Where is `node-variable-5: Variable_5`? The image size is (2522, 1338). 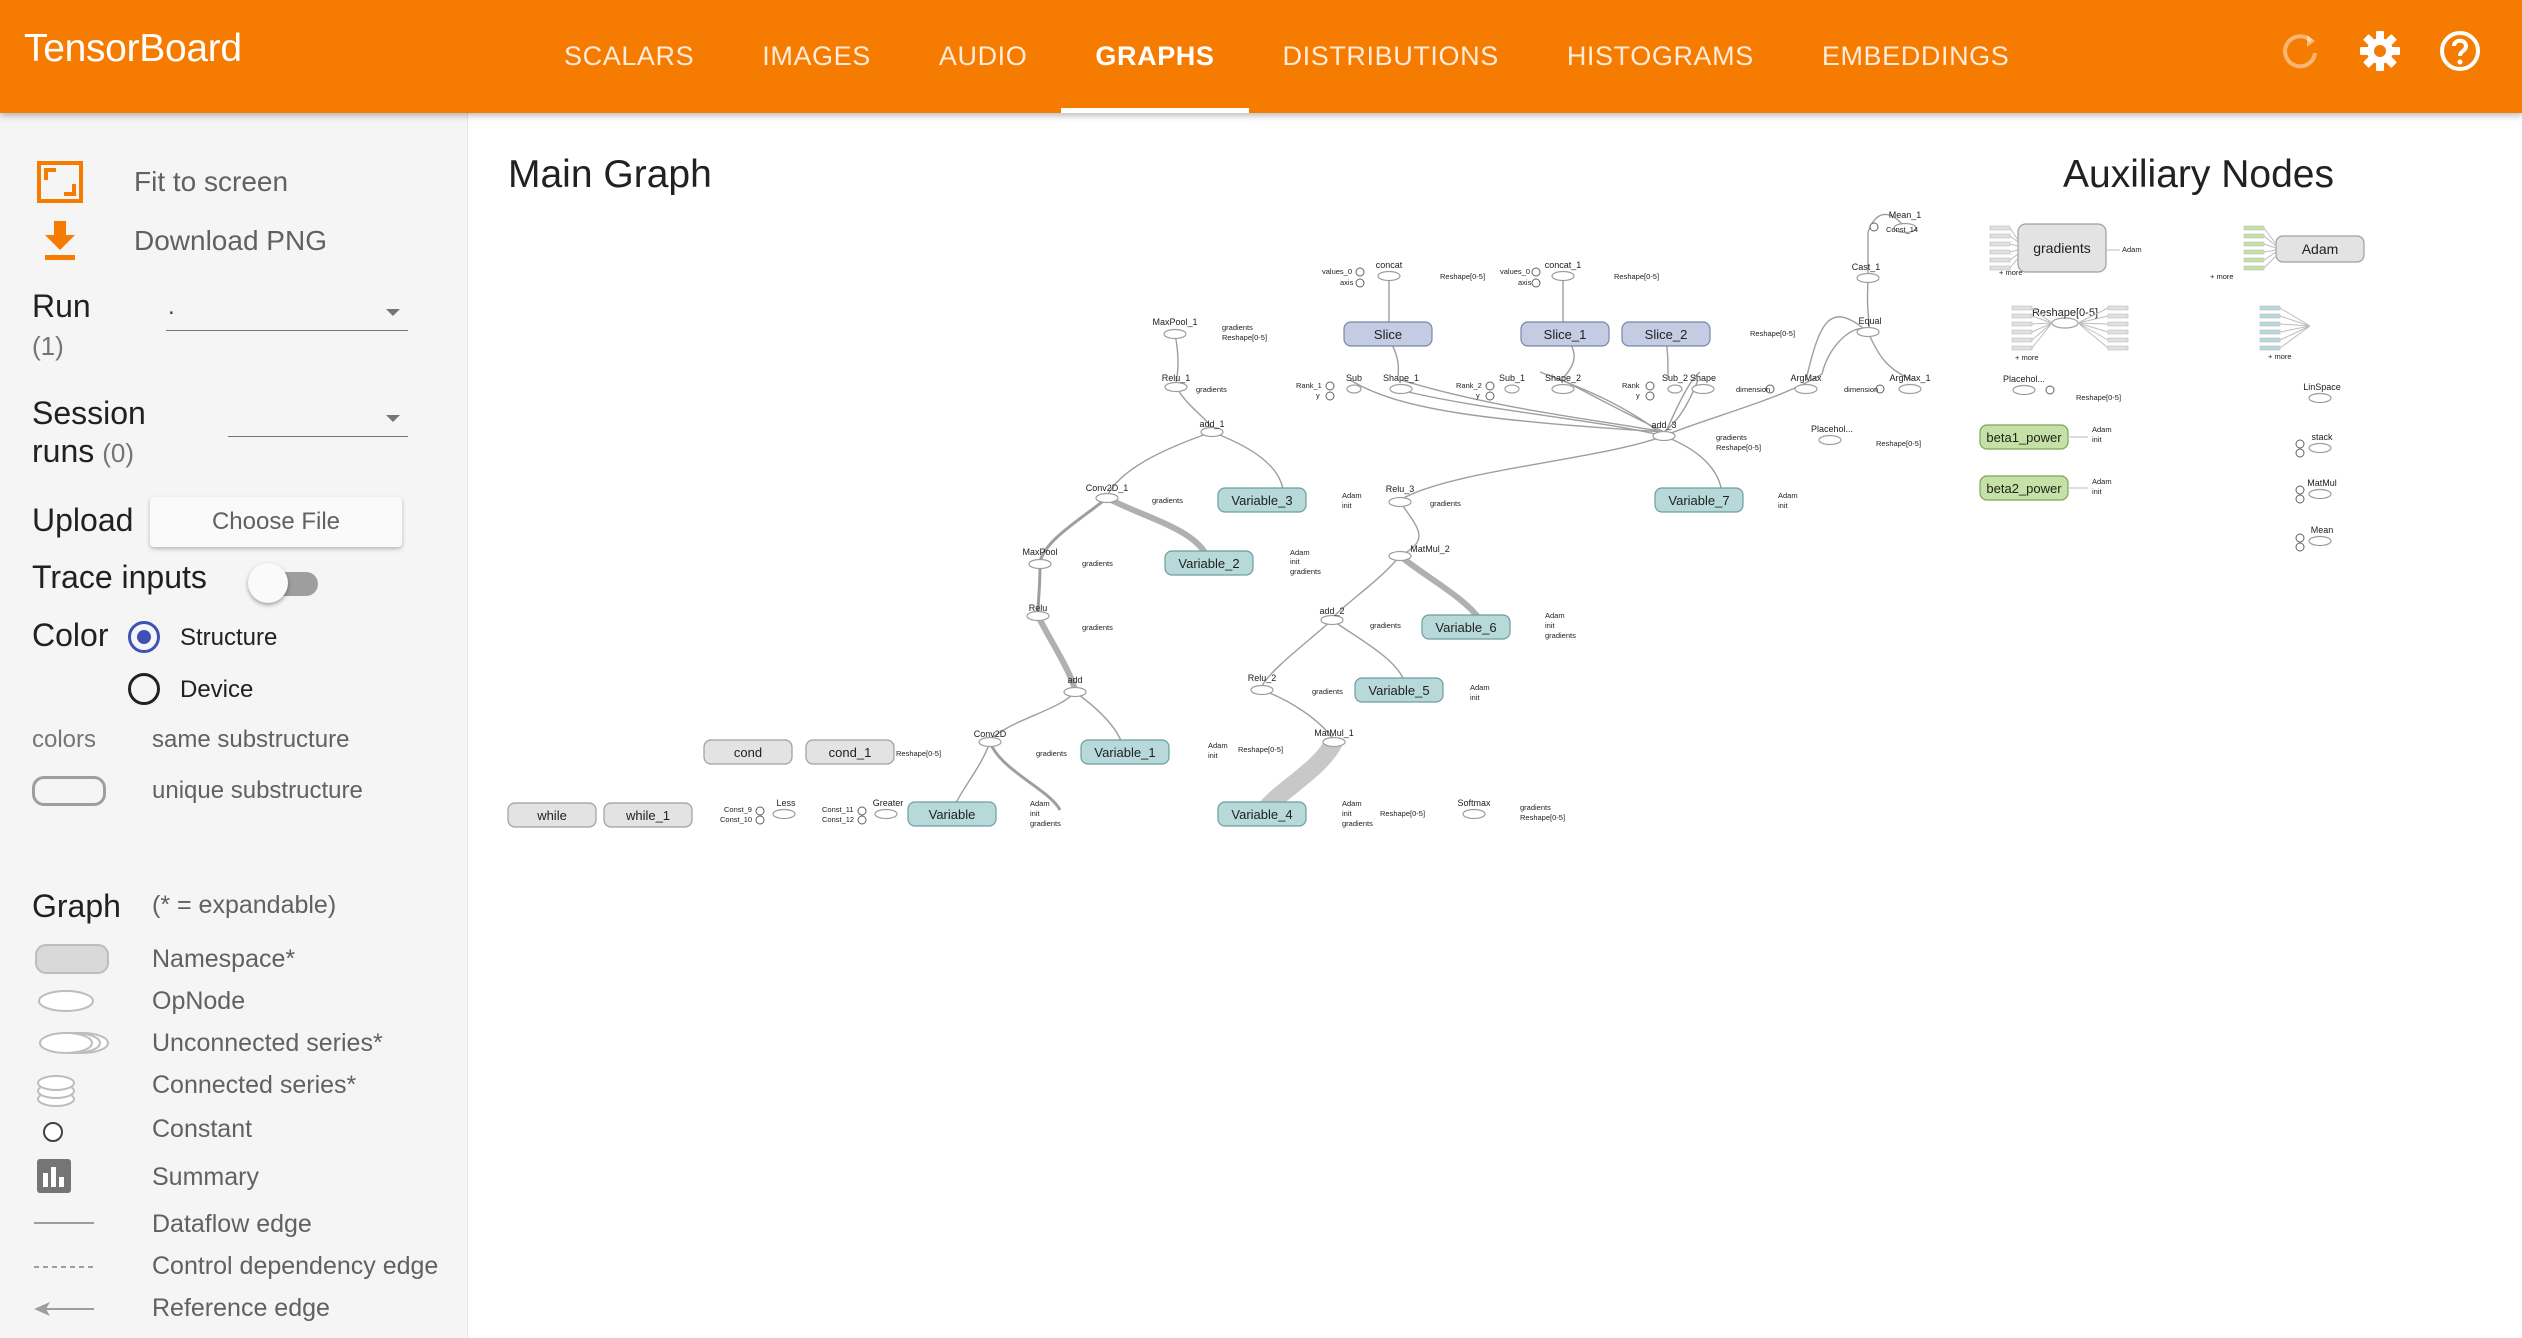
node-variable-5: Variable_5 is located at coordinates (1399, 690).